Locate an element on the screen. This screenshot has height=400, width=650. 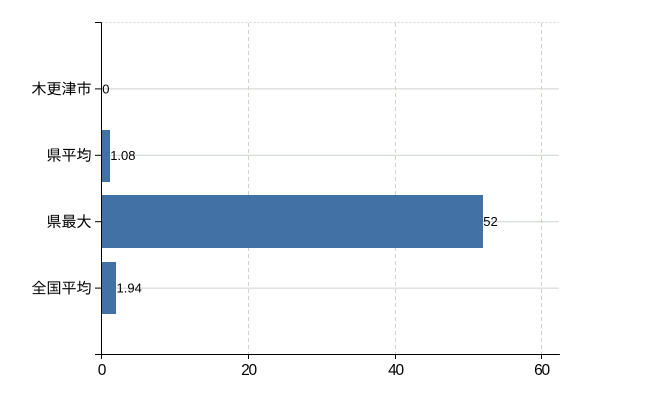
svg-text: 20 is located at coordinates (249, 370).